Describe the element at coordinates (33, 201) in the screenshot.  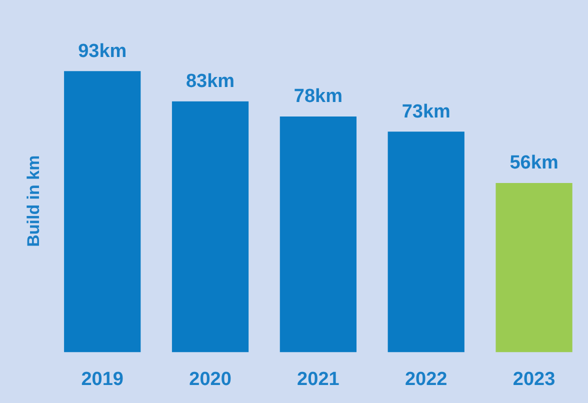
I see `y-axis-title: Build in km` at that location.